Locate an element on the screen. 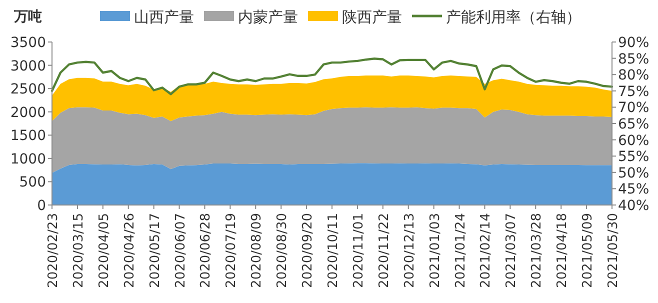  y-tick-label: 500 is located at coordinates (32, 182).